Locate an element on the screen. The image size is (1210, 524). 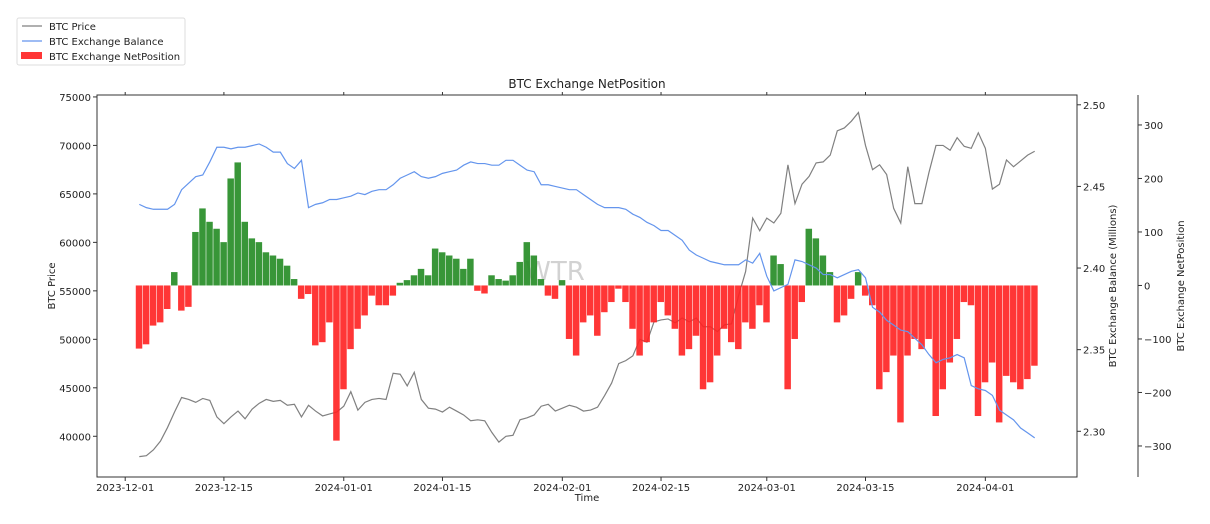
legend-swatch-netposition is located at coordinates (31, 55).